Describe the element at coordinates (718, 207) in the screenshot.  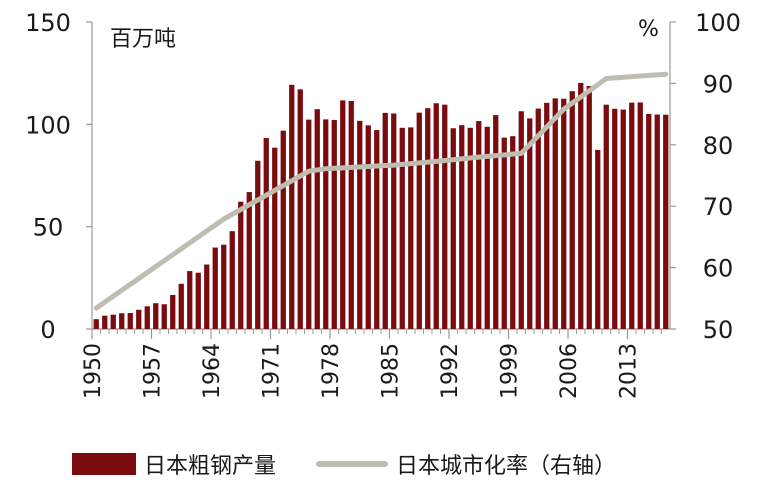
I see `right-tick-label: 70` at that location.